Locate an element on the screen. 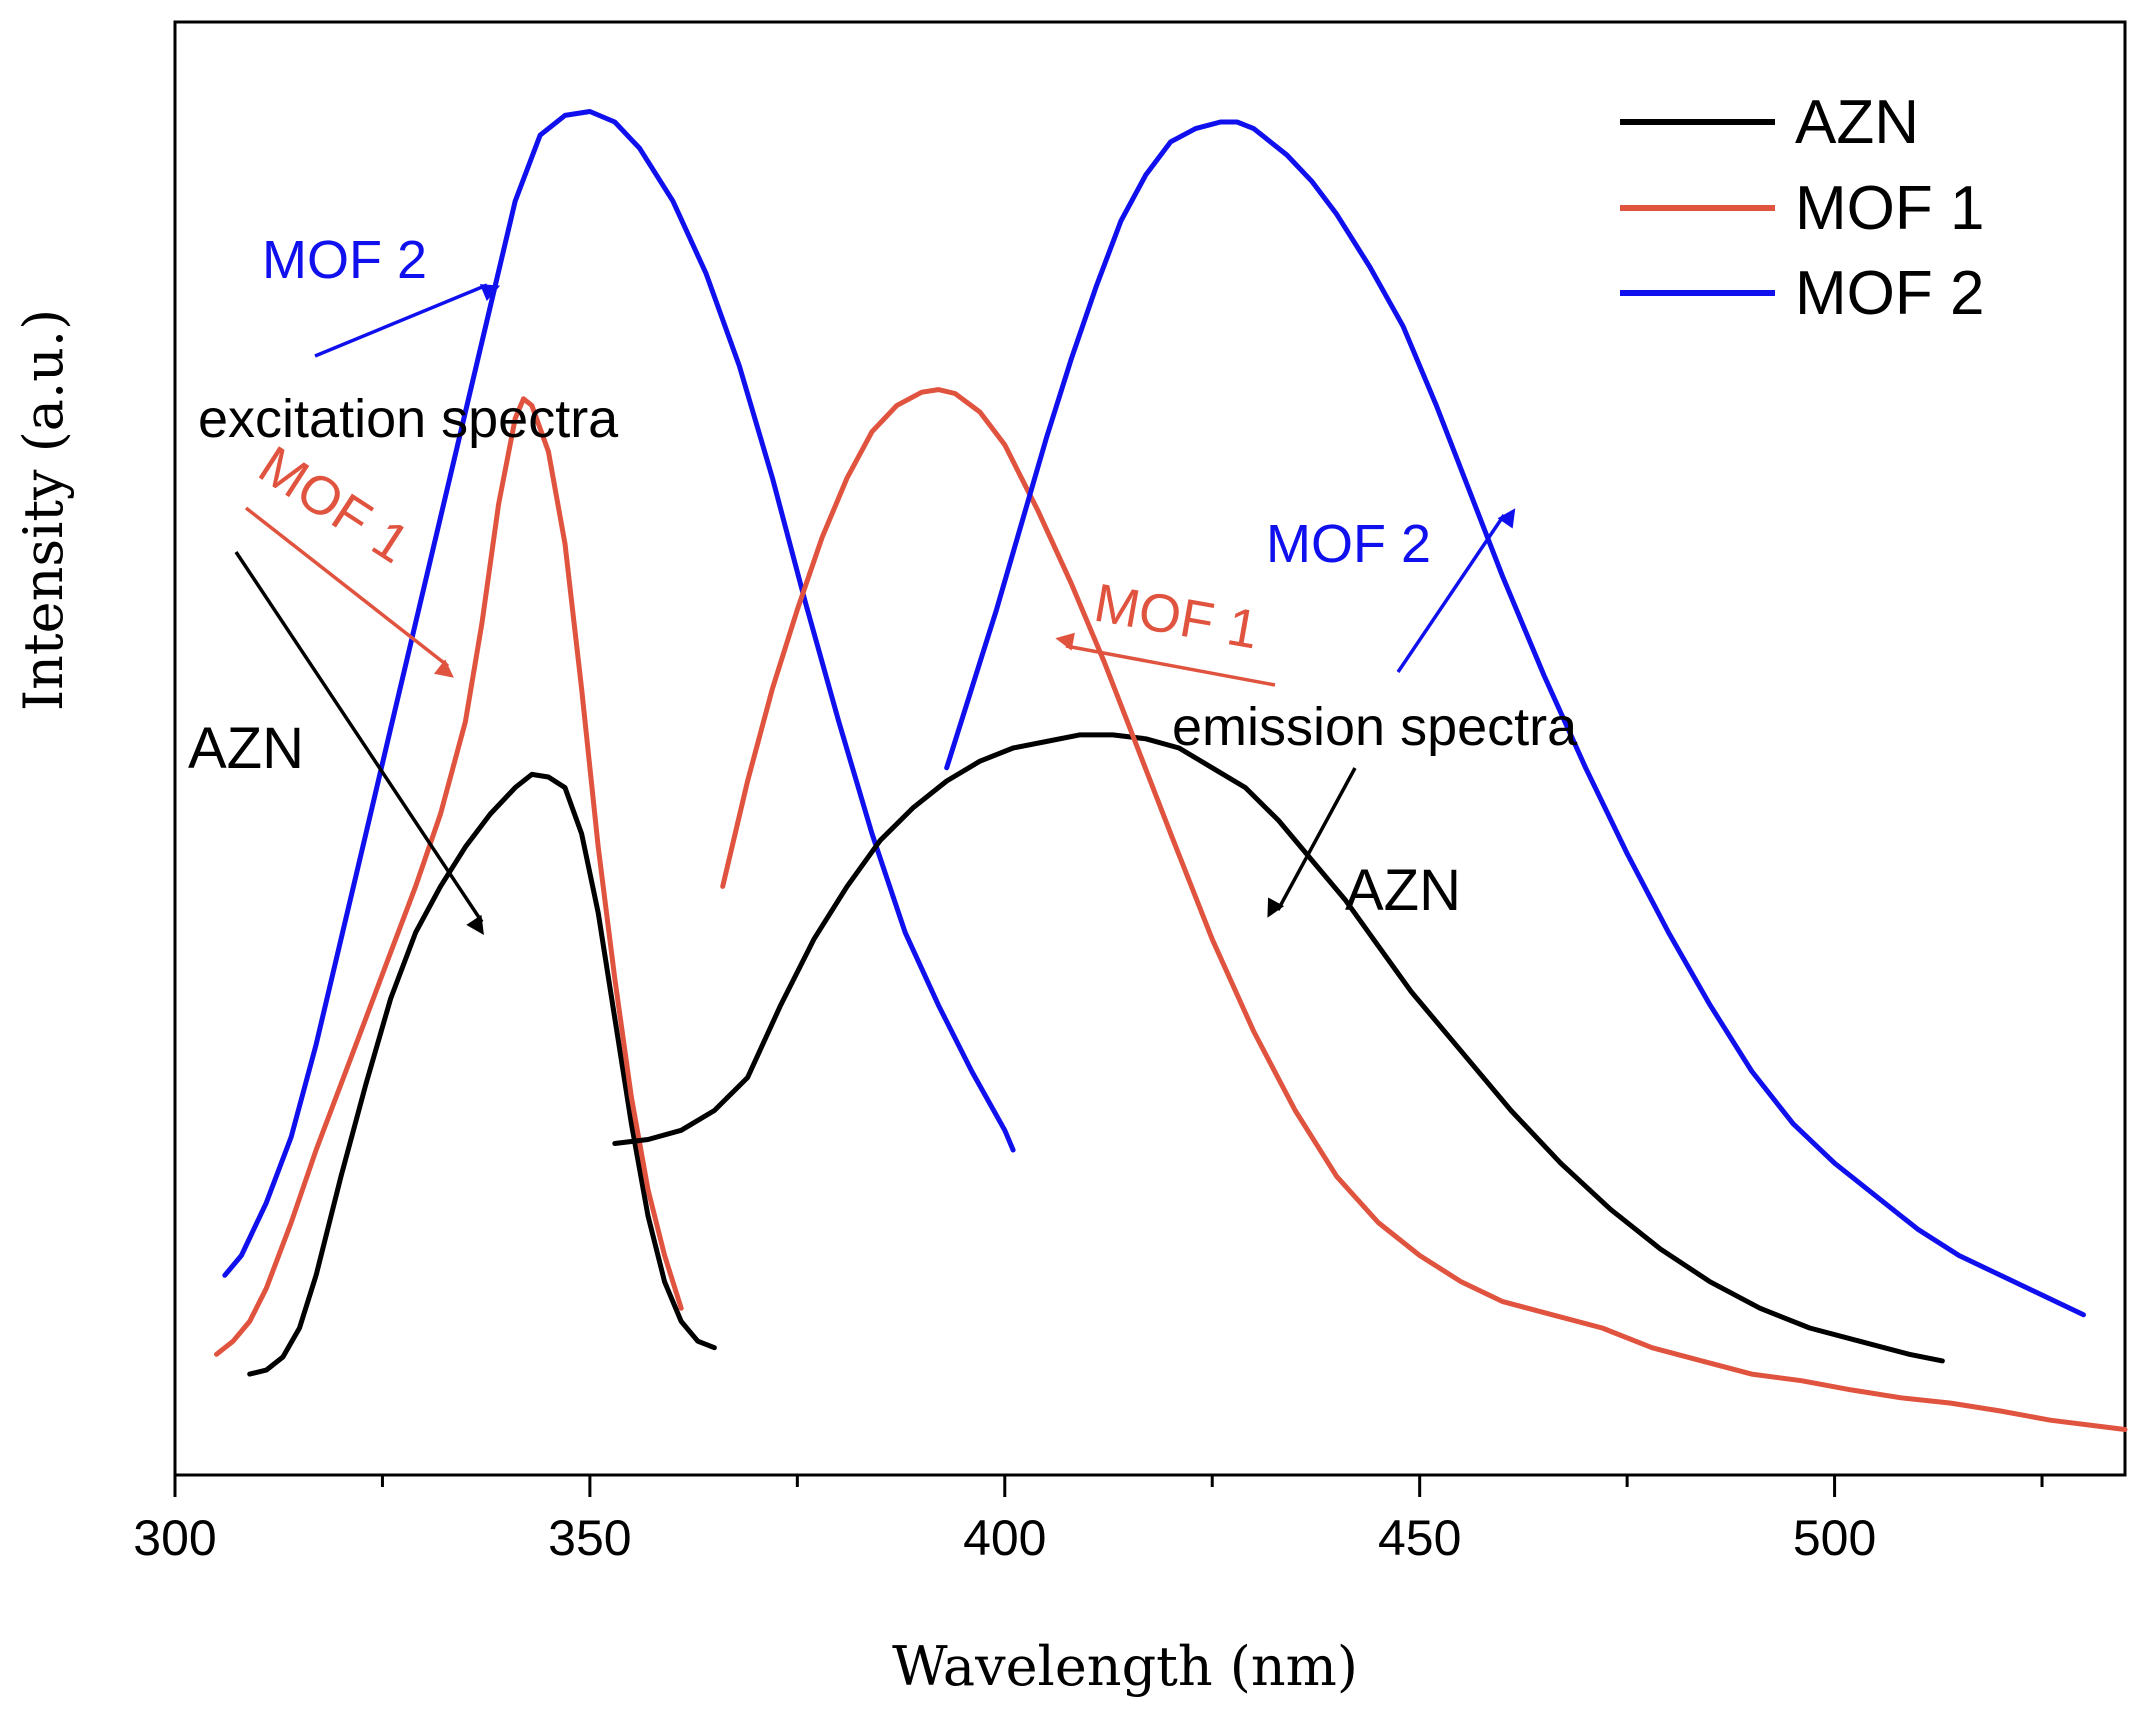 The width and height of the screenshot is (2151, 1716). legend-label-azn: AZN is located at coordinates (1857, 122).